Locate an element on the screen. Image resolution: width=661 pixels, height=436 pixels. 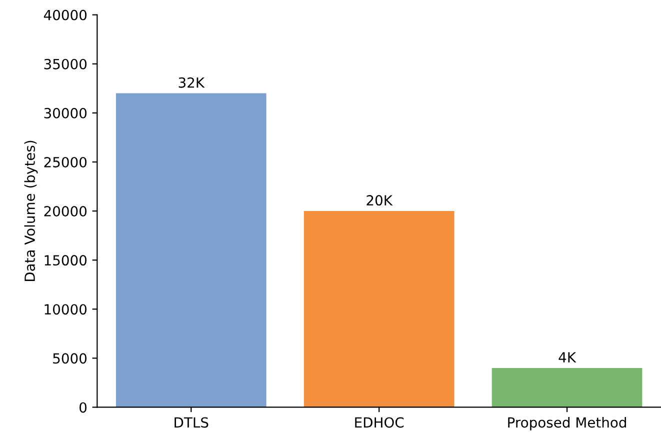
y-tick-label: 20000 is located at coordinates (65, 211).